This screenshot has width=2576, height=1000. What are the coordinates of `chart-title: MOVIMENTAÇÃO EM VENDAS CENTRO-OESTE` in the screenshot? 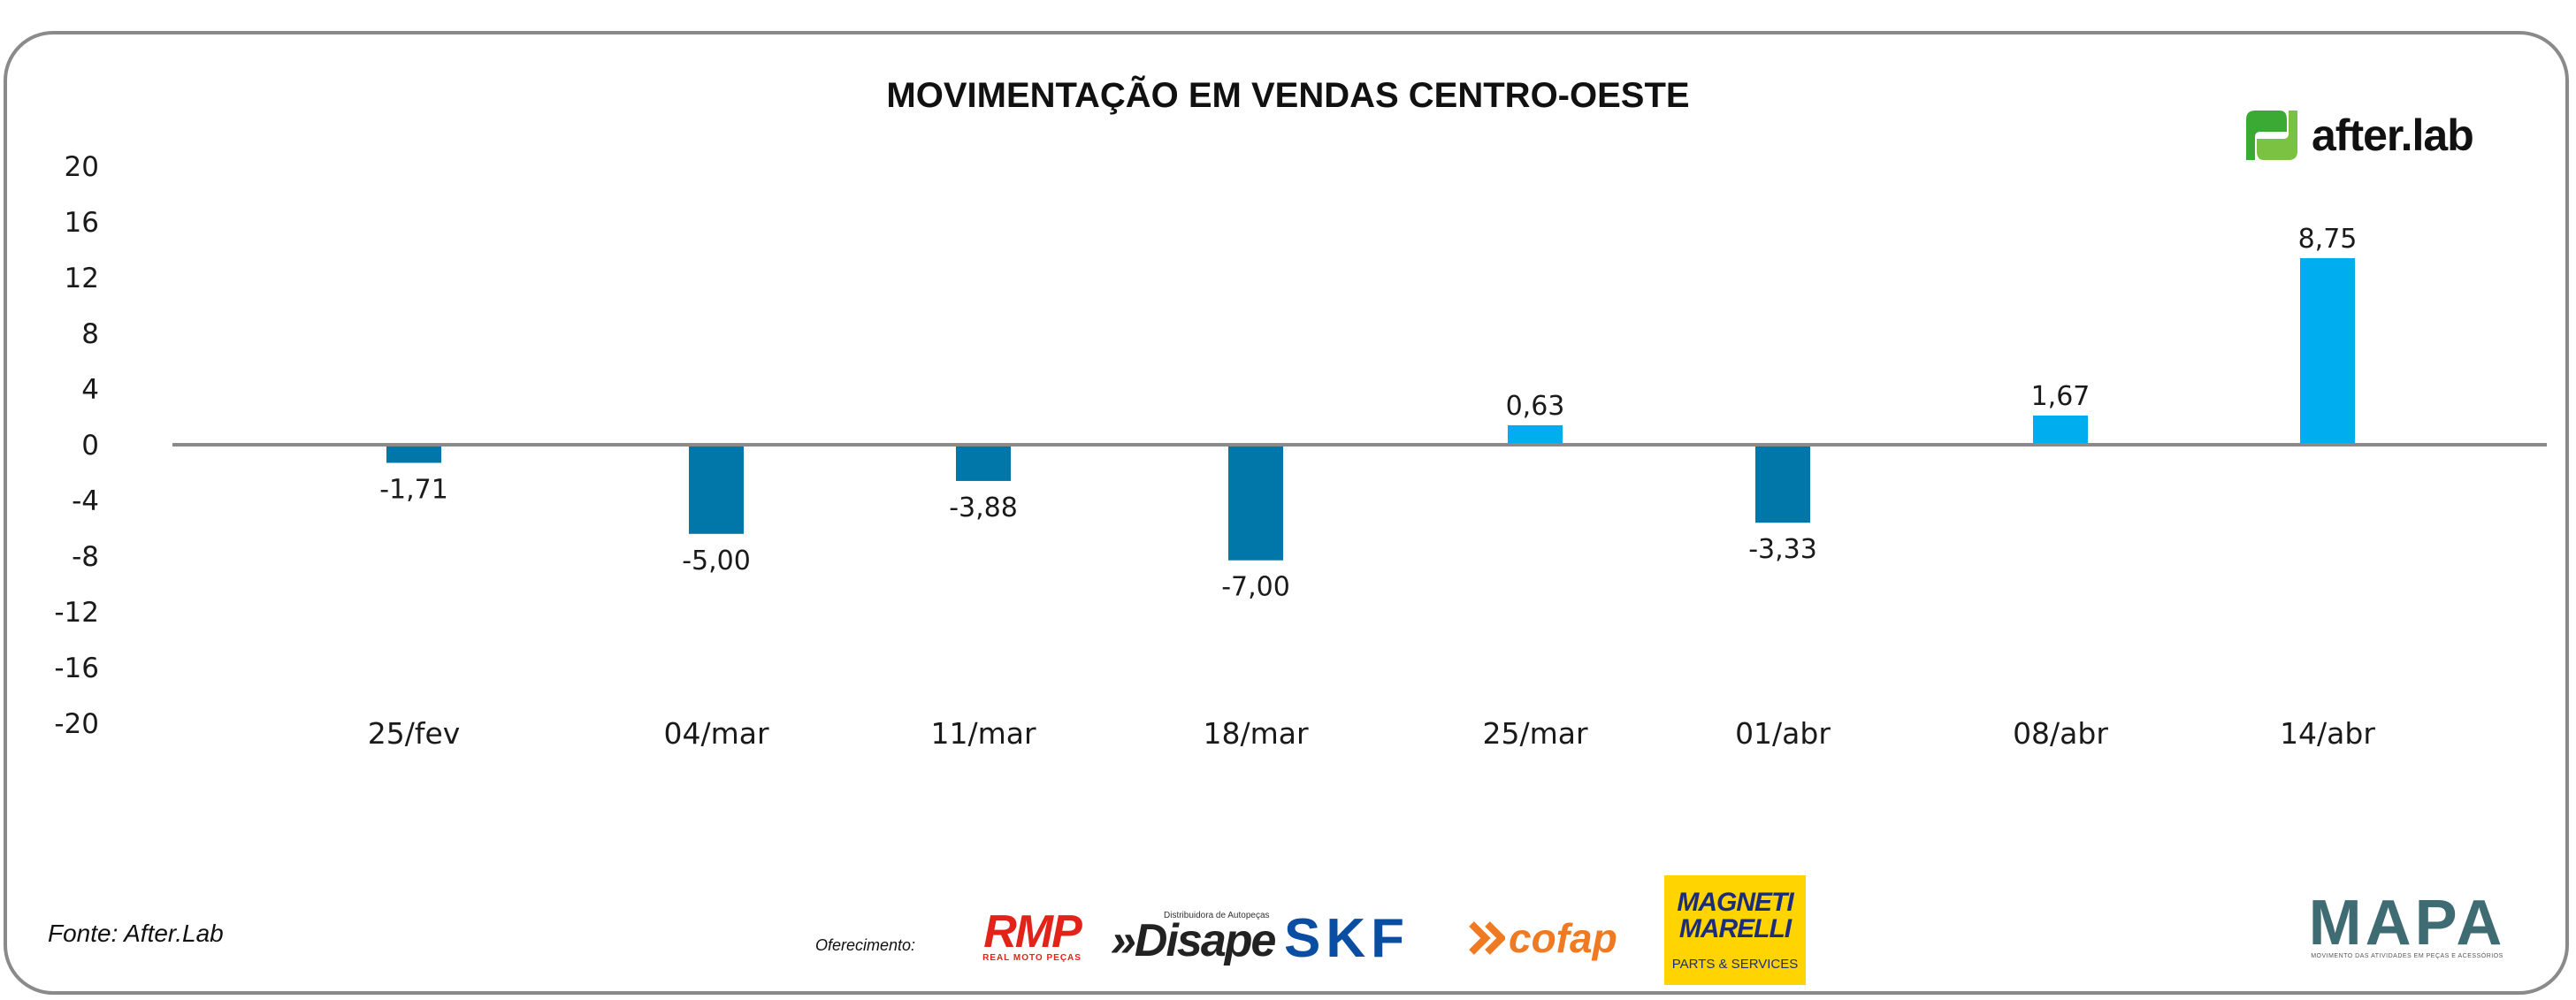 It's located at (1288, 96).